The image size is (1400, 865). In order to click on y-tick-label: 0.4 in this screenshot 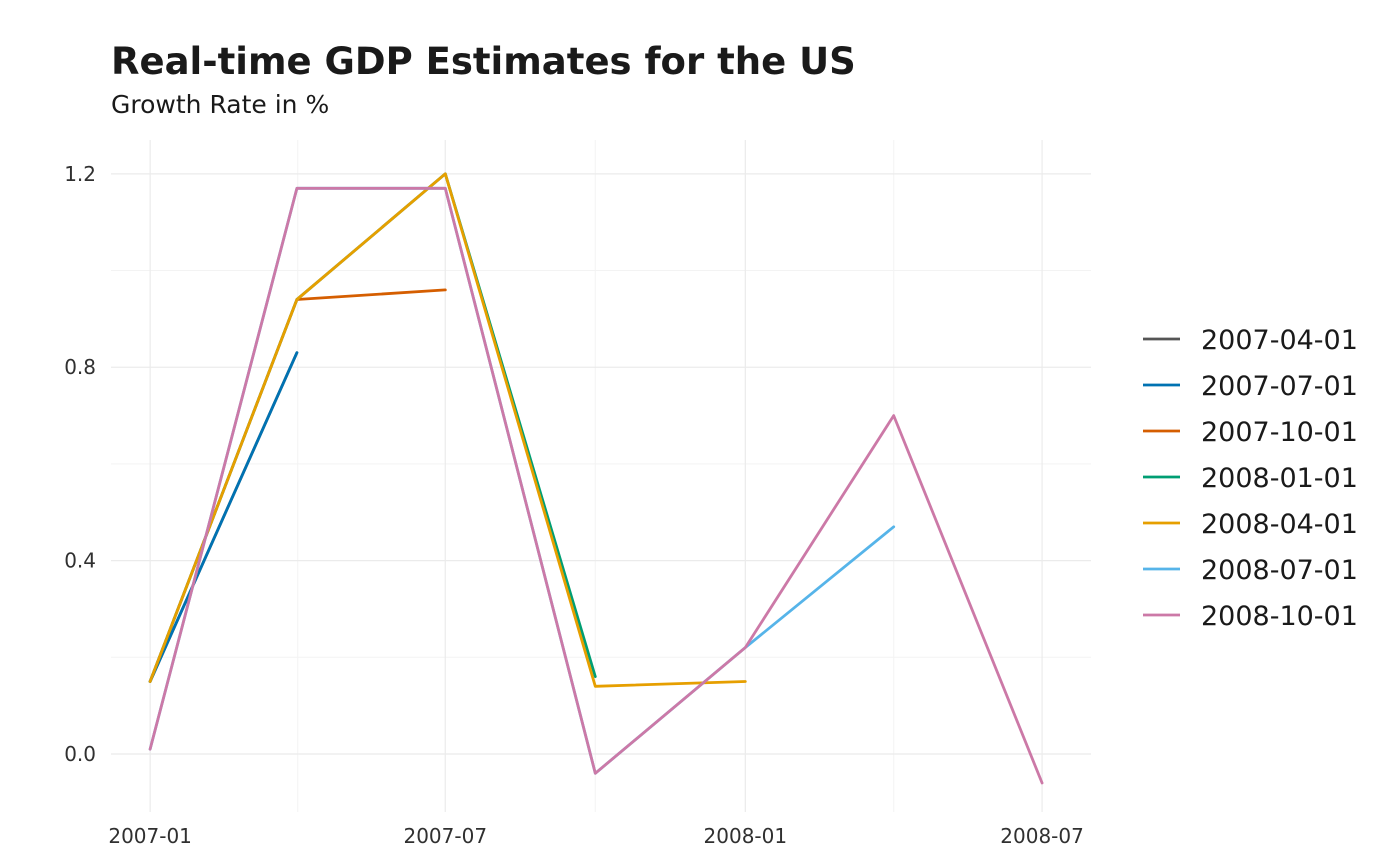, I will do `click(80, 561)`.